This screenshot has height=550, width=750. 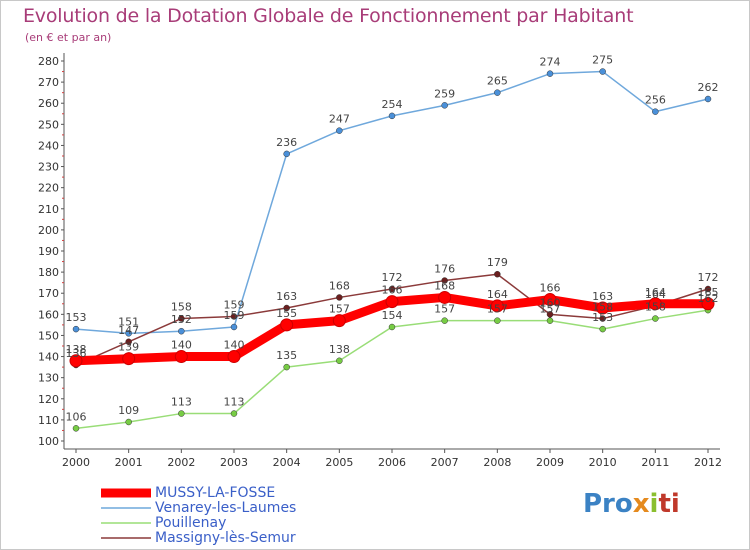 What do you see at coordinates (48, 188) in the screenshot?
I see `y-tick-label: 220` at bounding box center [48, 188].